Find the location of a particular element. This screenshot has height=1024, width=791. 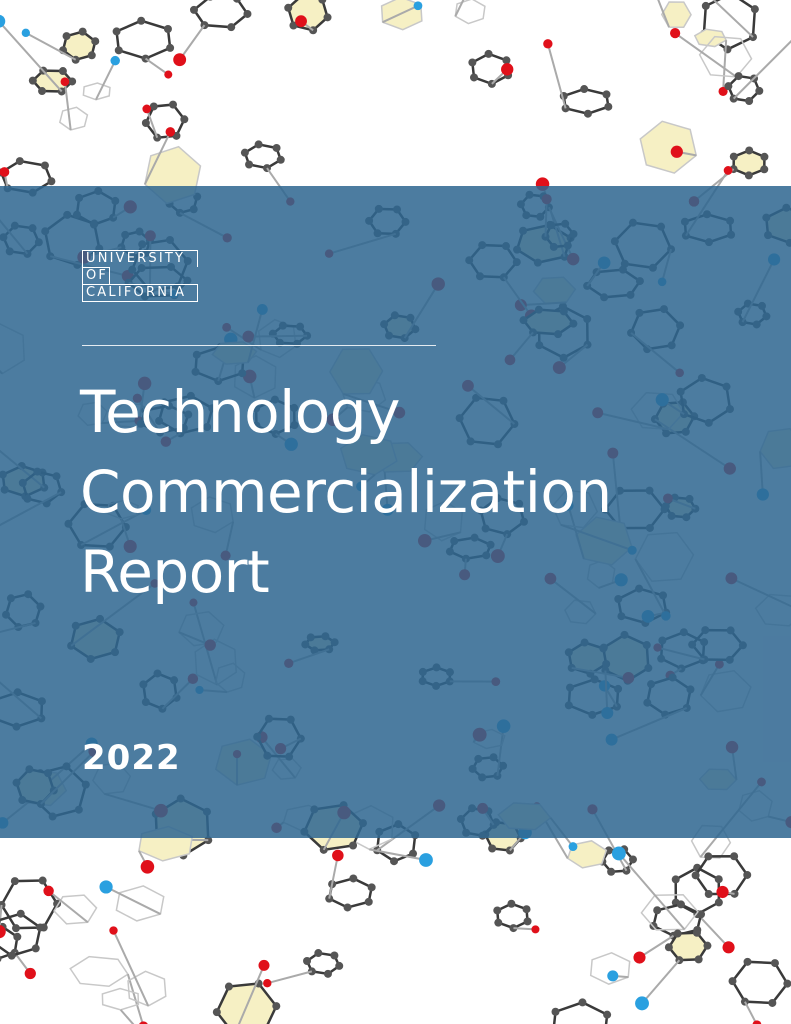

logo-line: UNIVERSITY is located at coordinates (140, 258).